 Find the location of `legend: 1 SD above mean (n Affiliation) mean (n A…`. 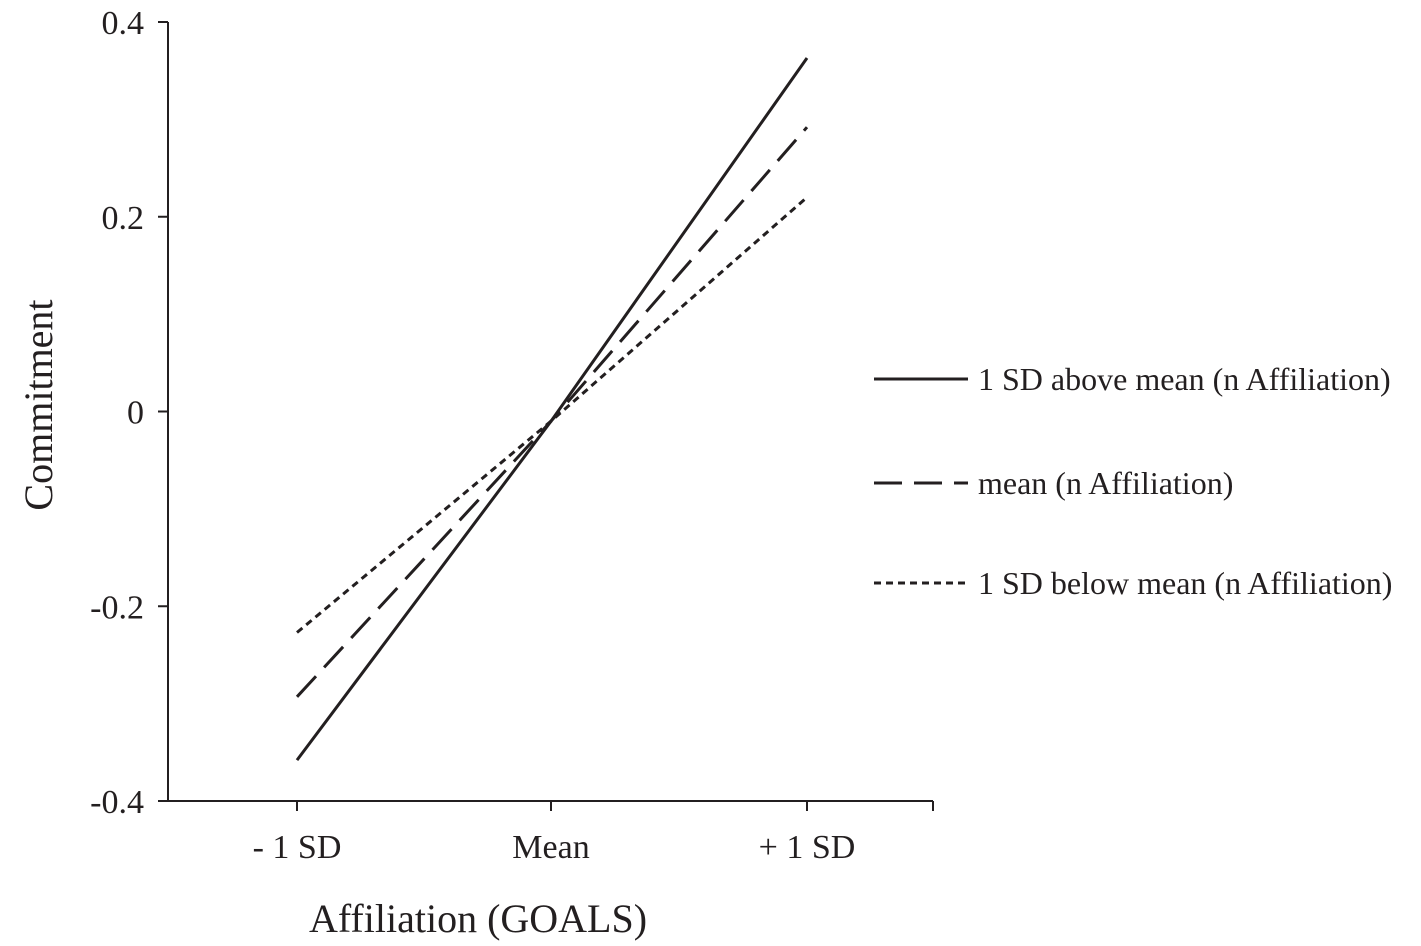

legend: 1 SD above mean (n Affiliation) mean (n A… is located at coordinates (1133, 481).